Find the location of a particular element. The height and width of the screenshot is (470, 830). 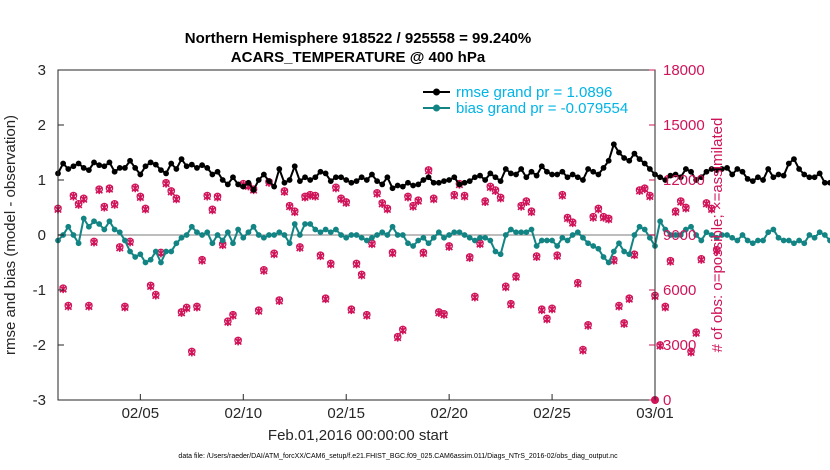

chart-title-line2: ACARS_TEMPERATURE @ 400 hPa is located at coordinates (358, 57).